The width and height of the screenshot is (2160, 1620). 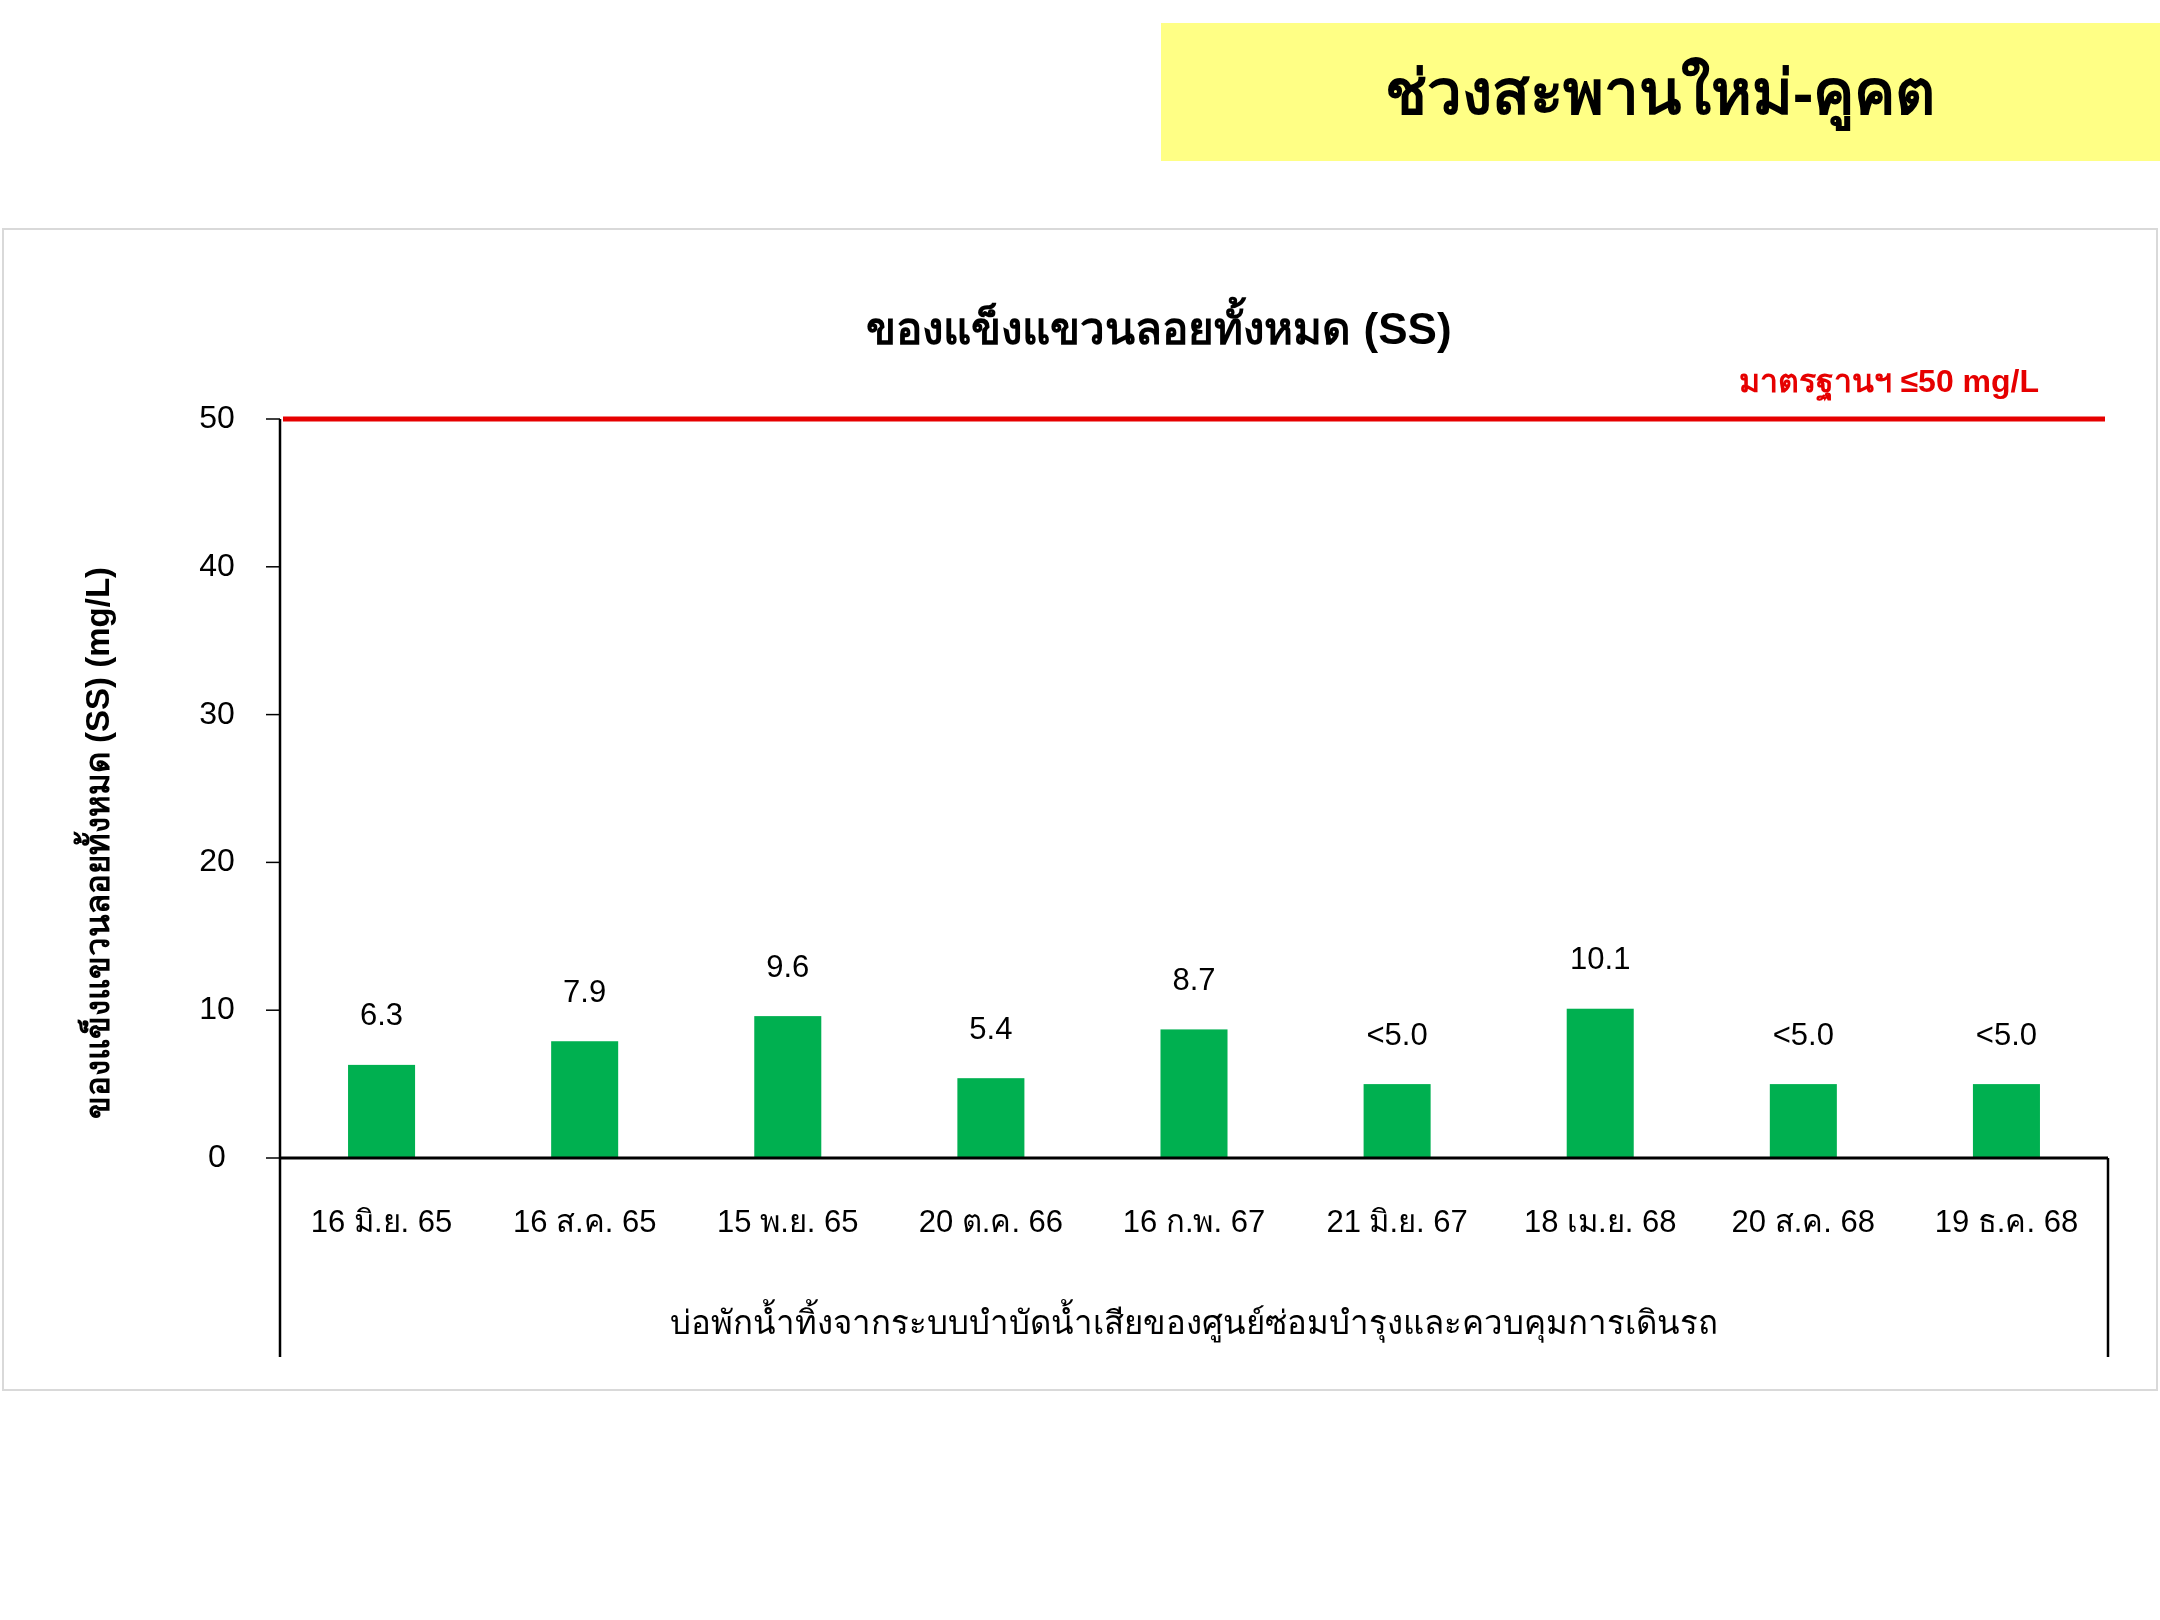 What do you see at coordinates (1600, 1221) in the screenshot?
I see `x-tick-label: 18 เม.ย. 68` at bounding box center [1600, 1221].